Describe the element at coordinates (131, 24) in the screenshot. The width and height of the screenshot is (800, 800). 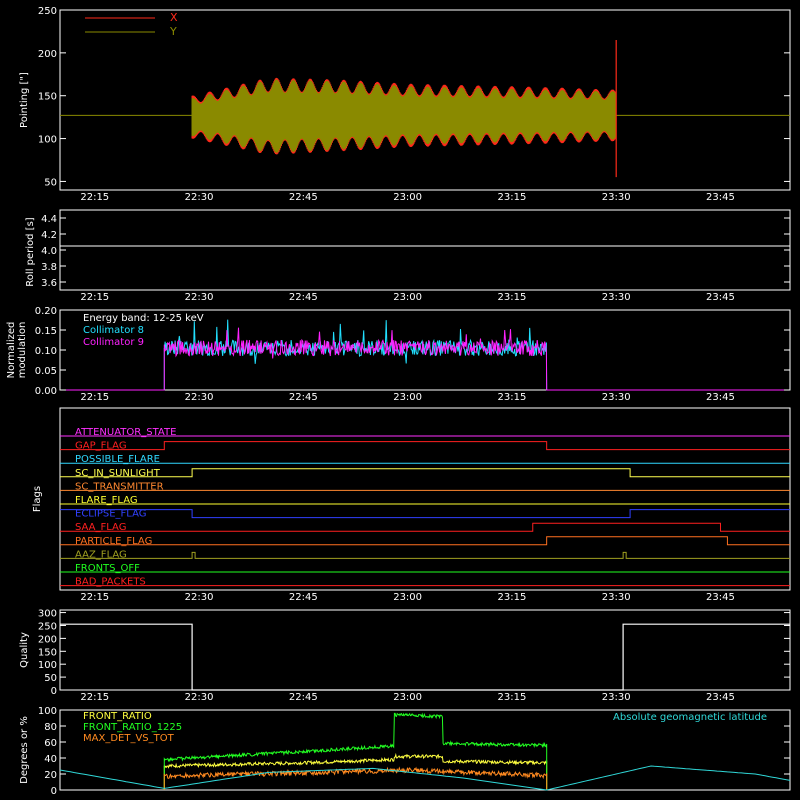
I see `pointing-legend: X Y` at that location.